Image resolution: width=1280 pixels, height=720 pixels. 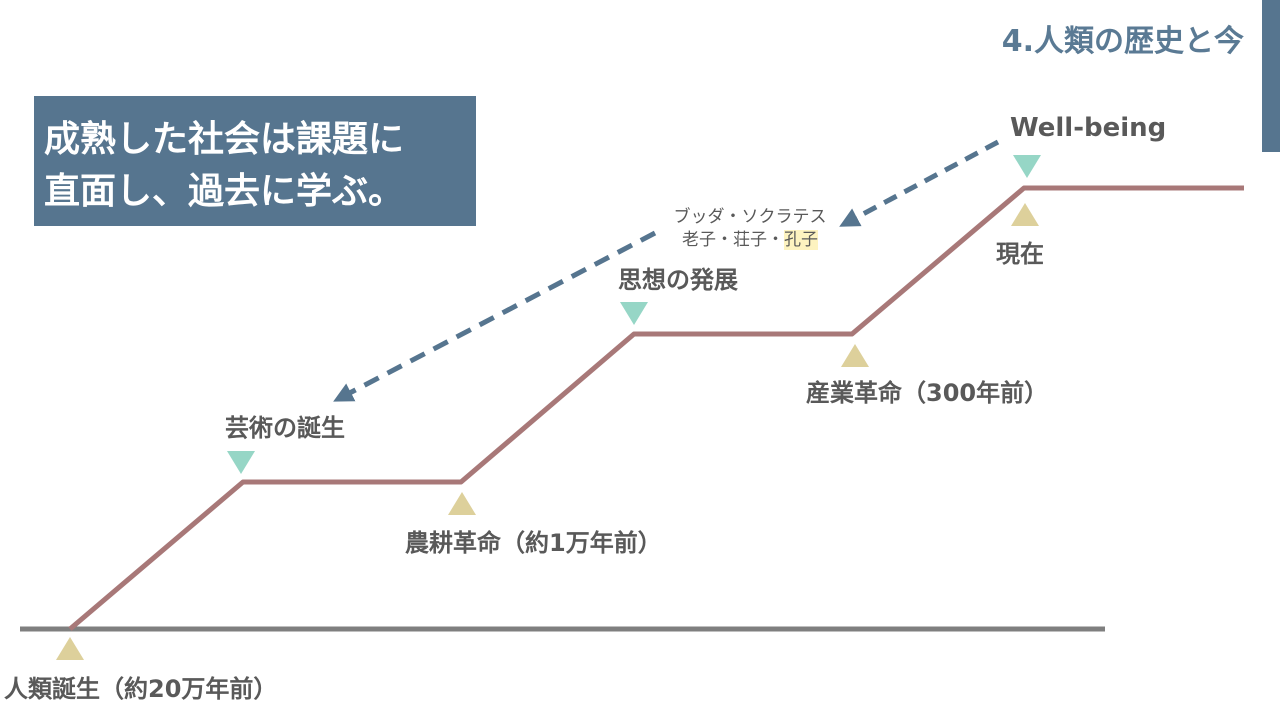 What do you see at coordinates (495, 316) in the screenshot?
I see `dashed-arrow-thinkers-to-art` at bounding box center [495, 316].